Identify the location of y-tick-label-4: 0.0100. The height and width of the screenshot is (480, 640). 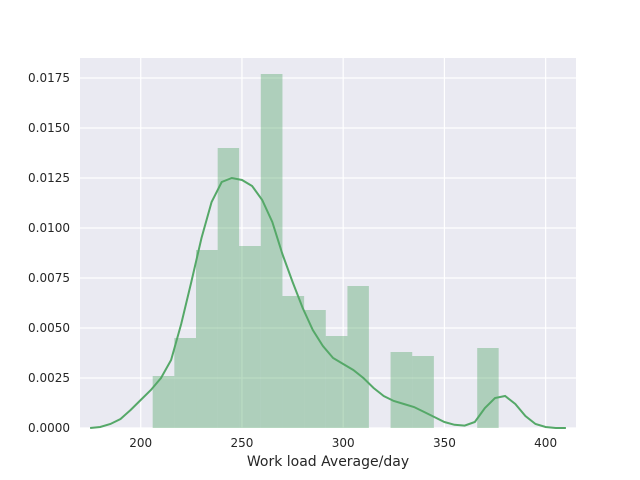
(49, 228).